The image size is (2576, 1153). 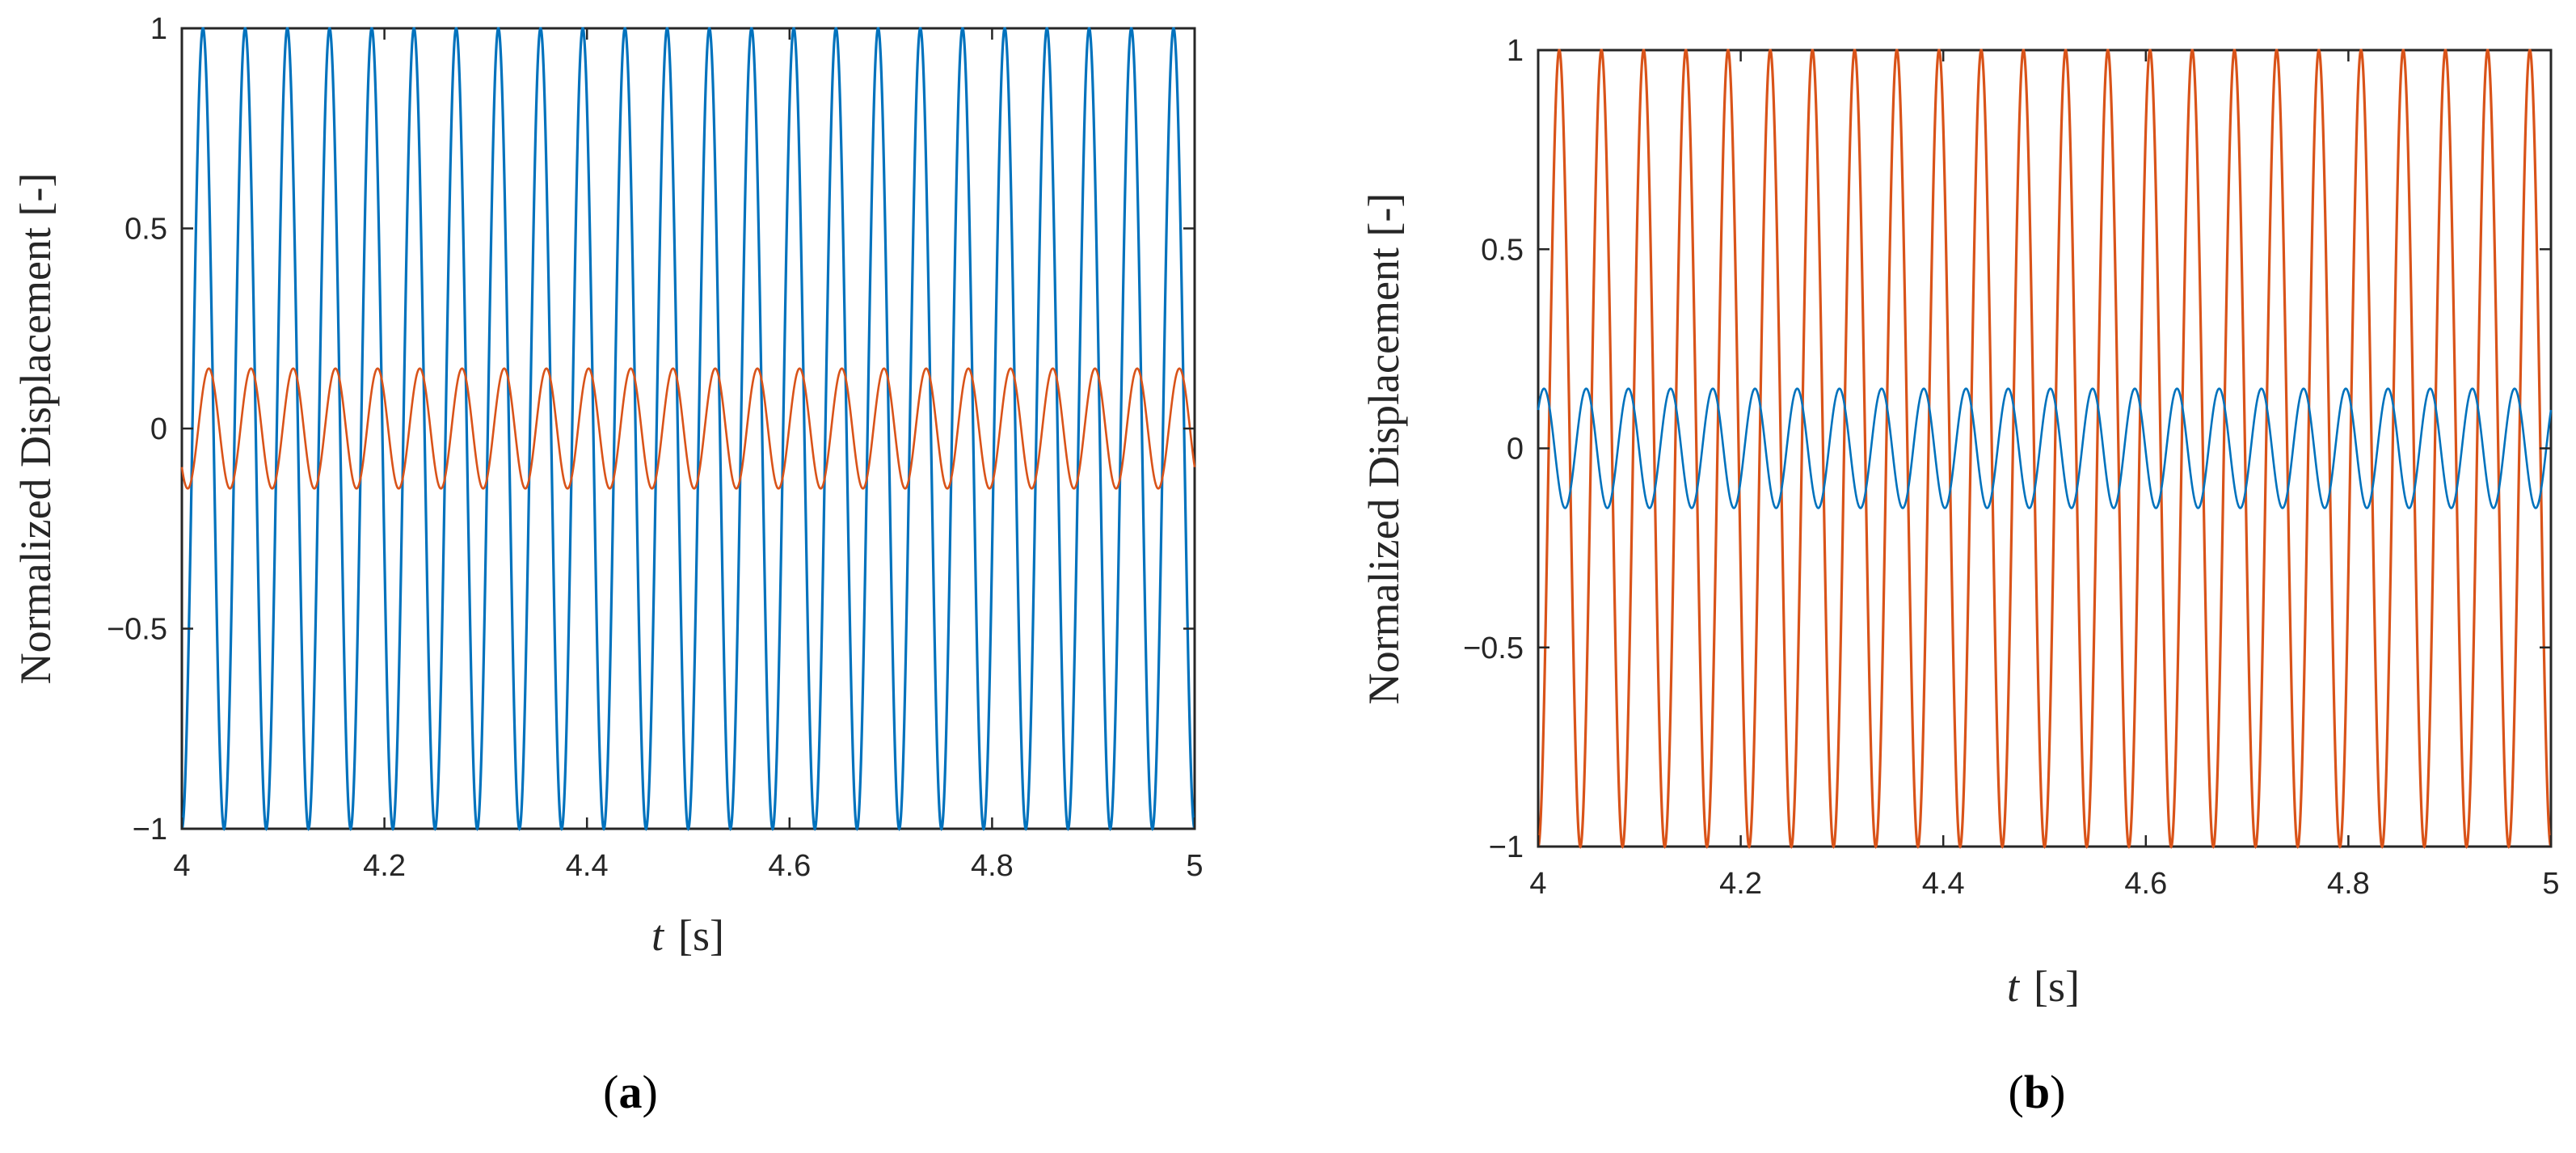 I want to click on y-axis-label-a: Normalized Displacement [-], so click(x=35, y=429).